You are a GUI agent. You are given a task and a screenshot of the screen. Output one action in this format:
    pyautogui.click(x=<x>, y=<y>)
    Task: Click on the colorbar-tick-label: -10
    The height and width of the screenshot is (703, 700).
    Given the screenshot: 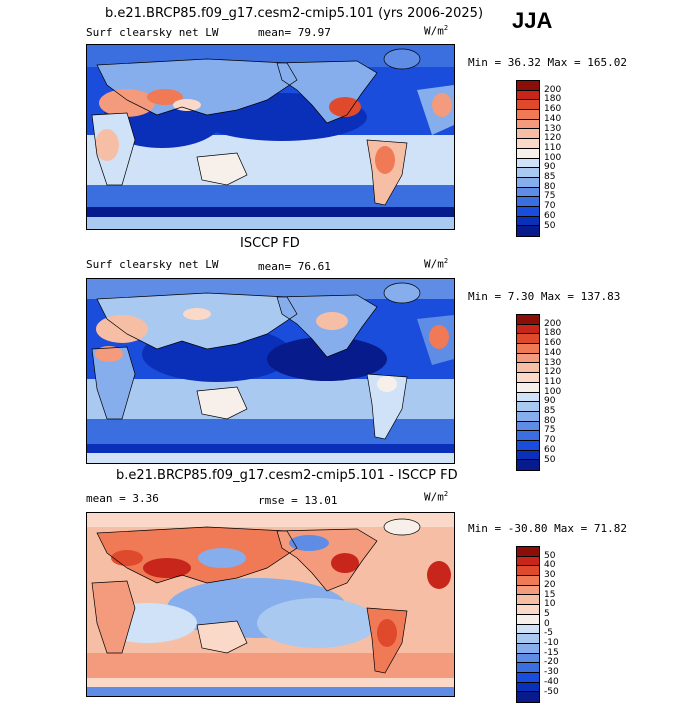 What is the action you would take?
    pyautogui.click(x=551, y=643)
    